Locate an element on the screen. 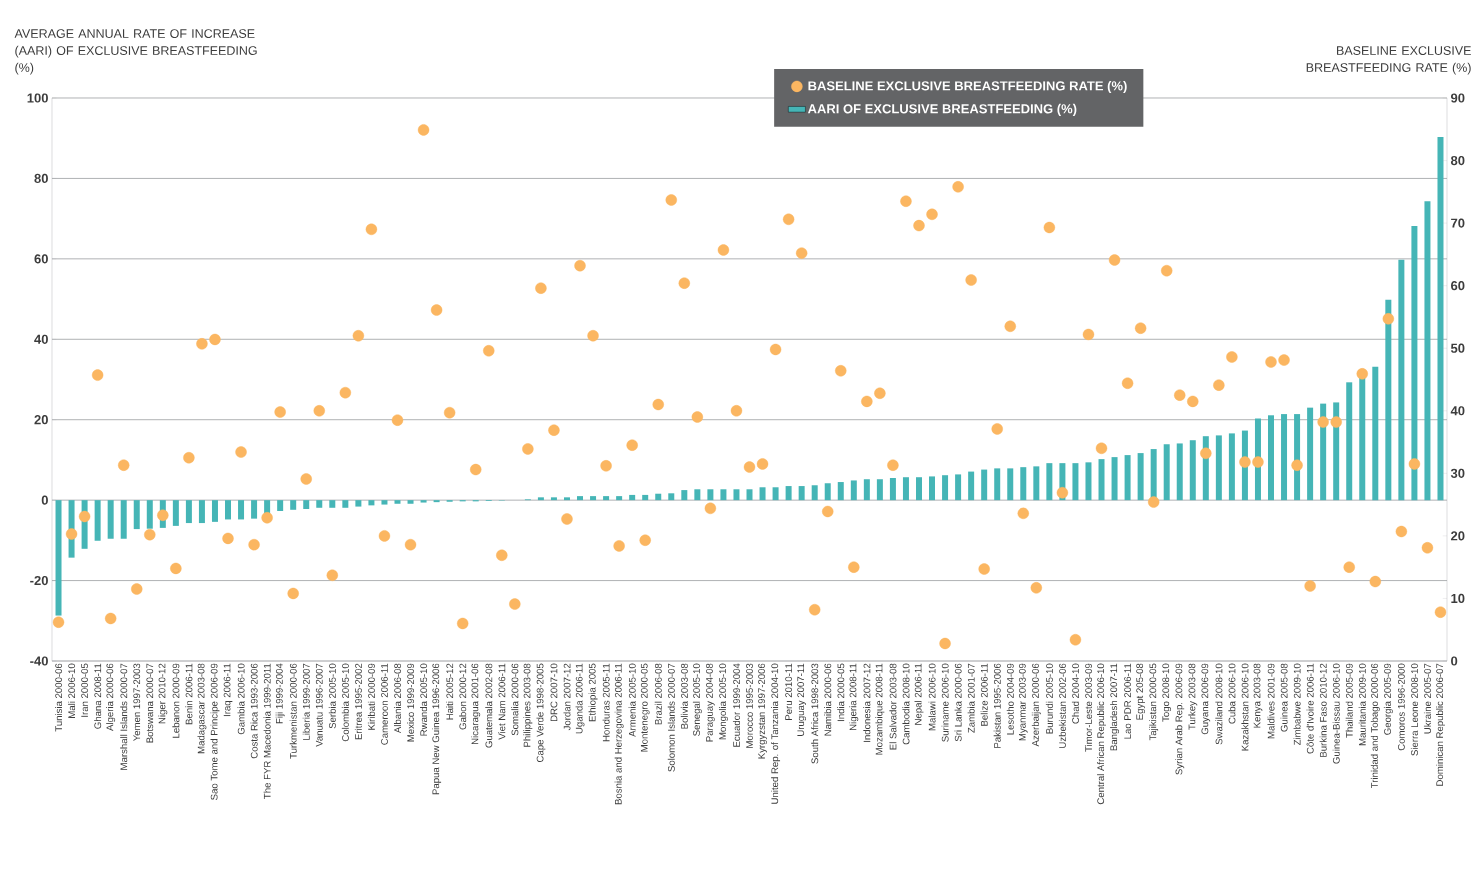 The width and height of the screenshot is (1480, 878). x-tick-label: Ukraine 2005-07 is located at coordinates (1427, 698).